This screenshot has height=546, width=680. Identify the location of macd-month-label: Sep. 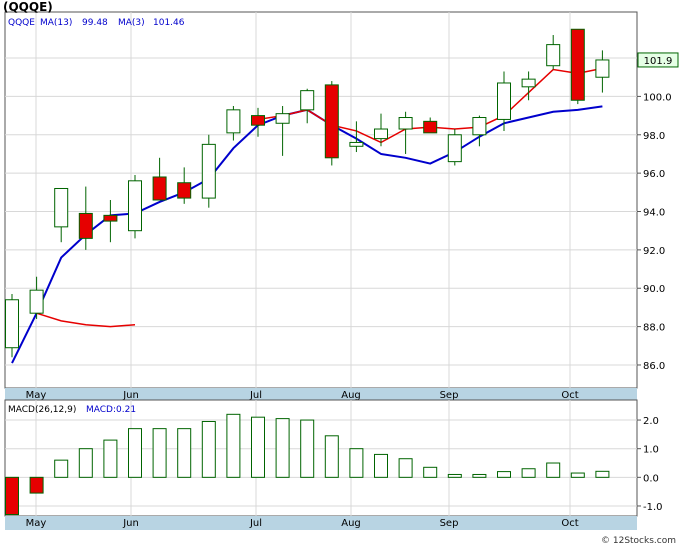
(449, 523).